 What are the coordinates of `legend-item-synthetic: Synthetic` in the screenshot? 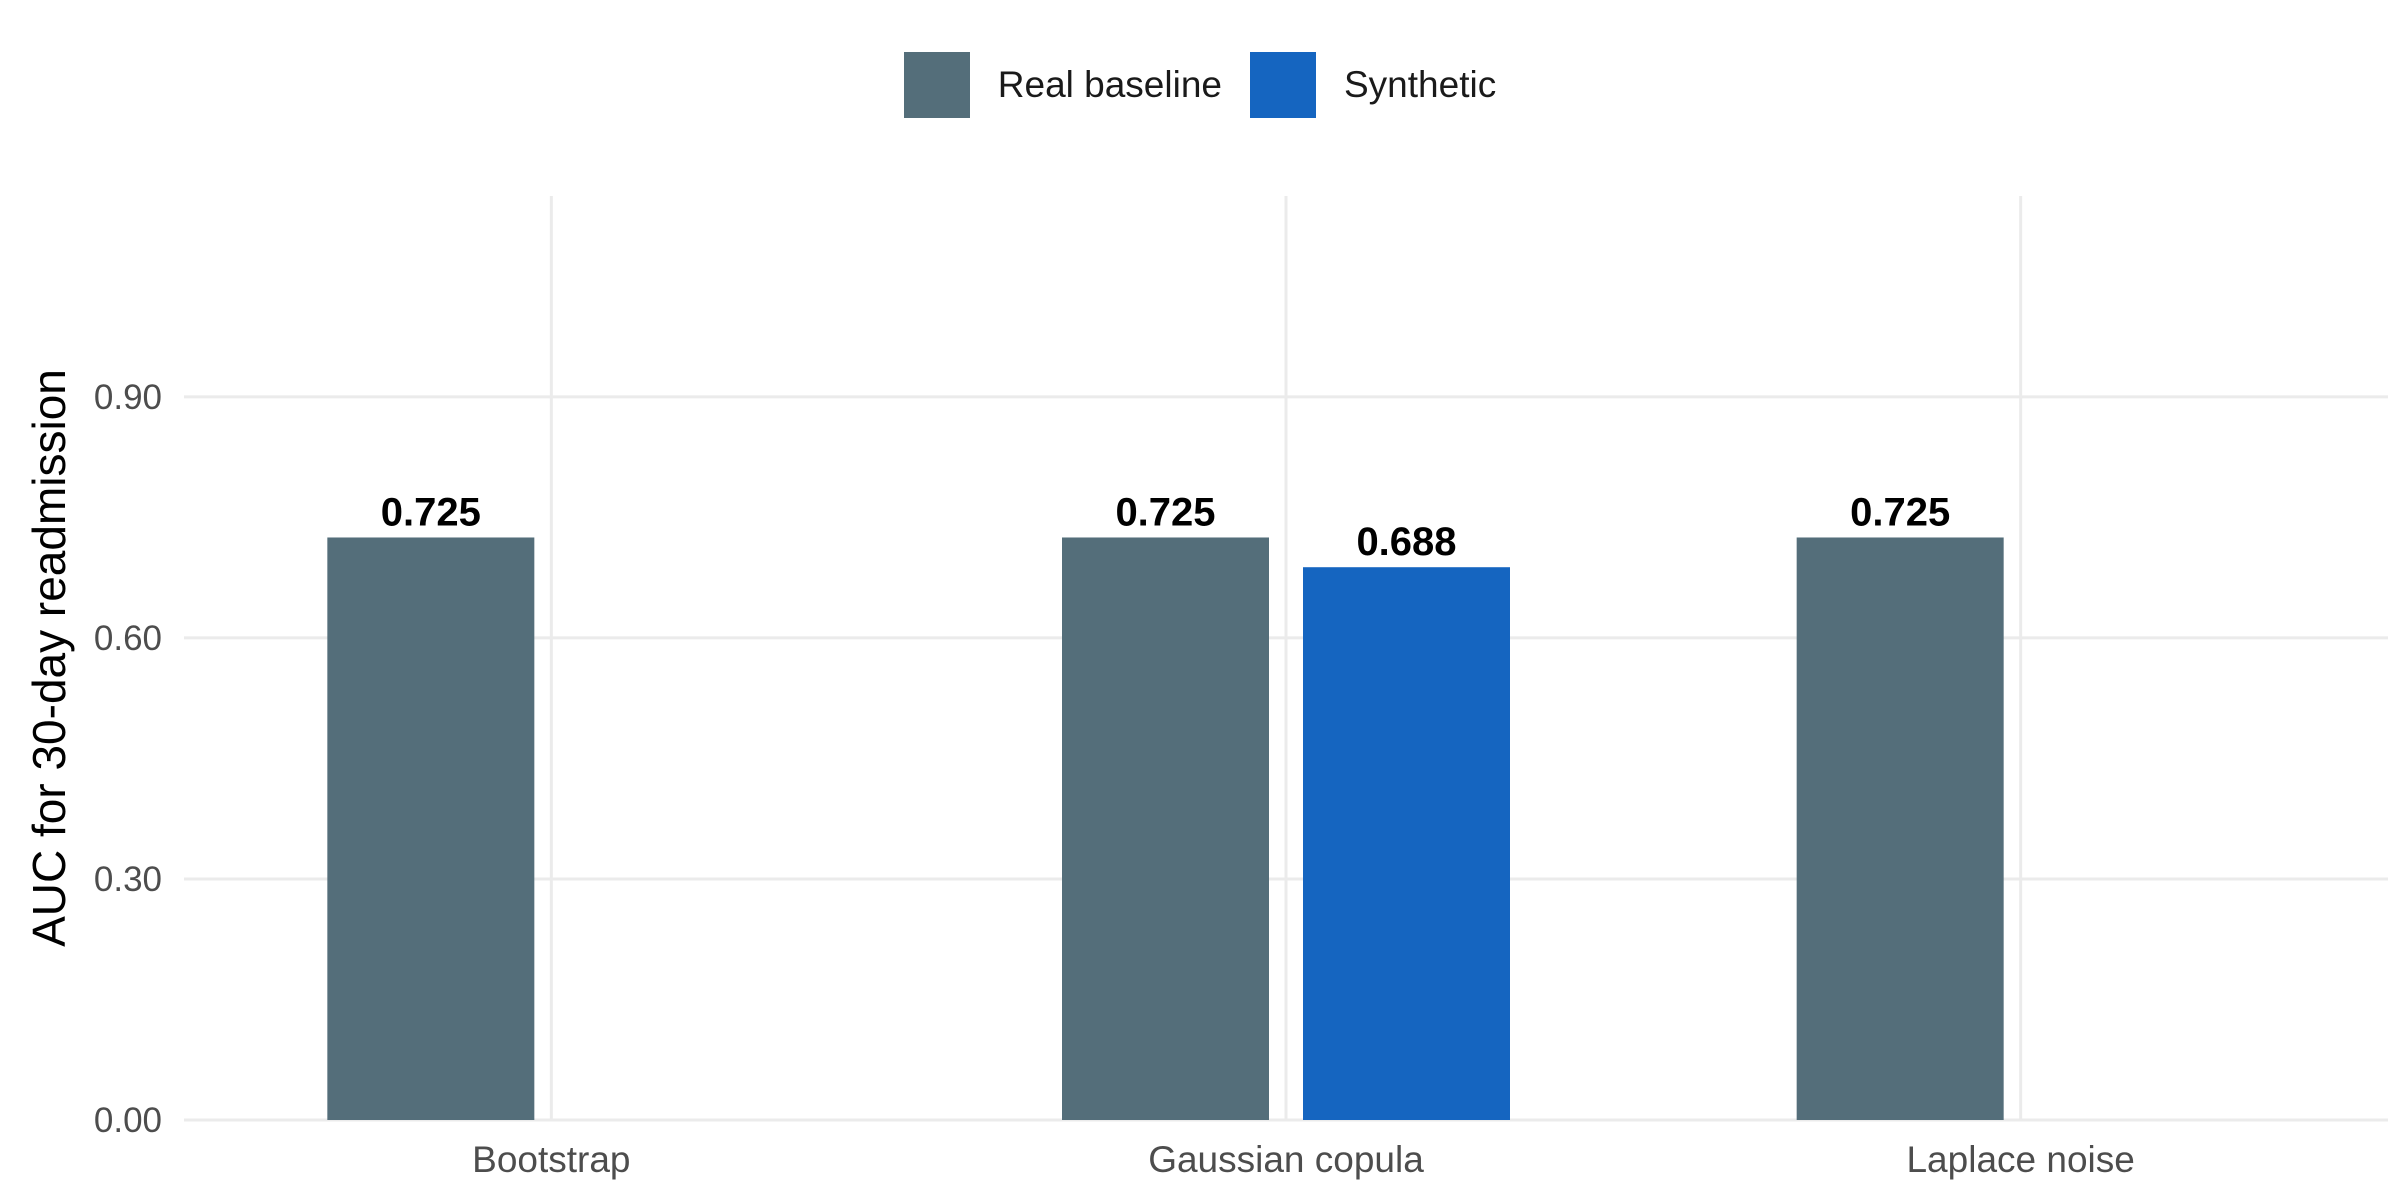 It's located at (1373, 85).